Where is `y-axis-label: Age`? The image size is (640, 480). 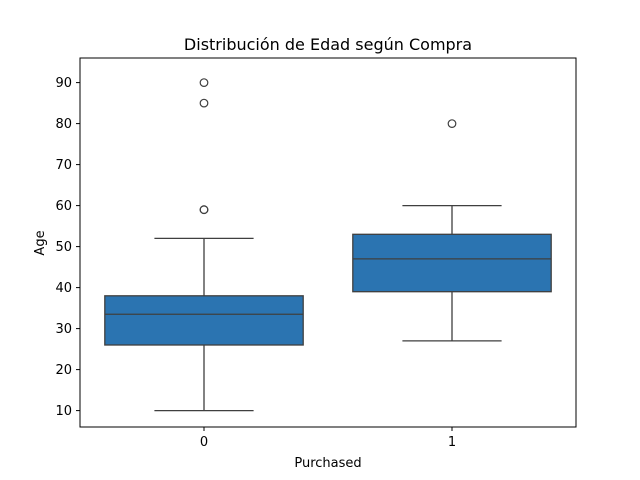 y-axis-label: Age is located at coordinates (40, 242).